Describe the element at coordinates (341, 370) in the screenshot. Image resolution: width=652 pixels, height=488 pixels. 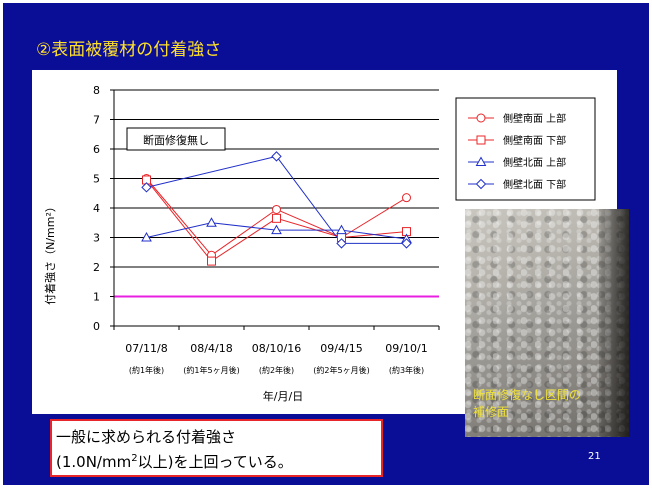
I see `x-tick-sublabel: (約2年5ヶ月後)` at that location.